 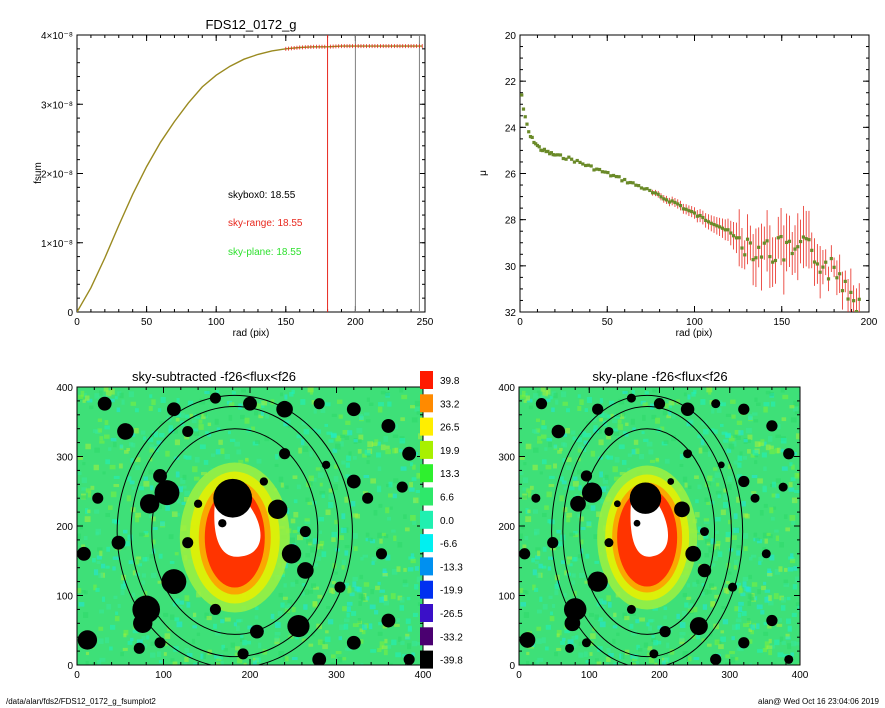 I want to click on mu-xtick-label: 50, so click(x=608, y=322).